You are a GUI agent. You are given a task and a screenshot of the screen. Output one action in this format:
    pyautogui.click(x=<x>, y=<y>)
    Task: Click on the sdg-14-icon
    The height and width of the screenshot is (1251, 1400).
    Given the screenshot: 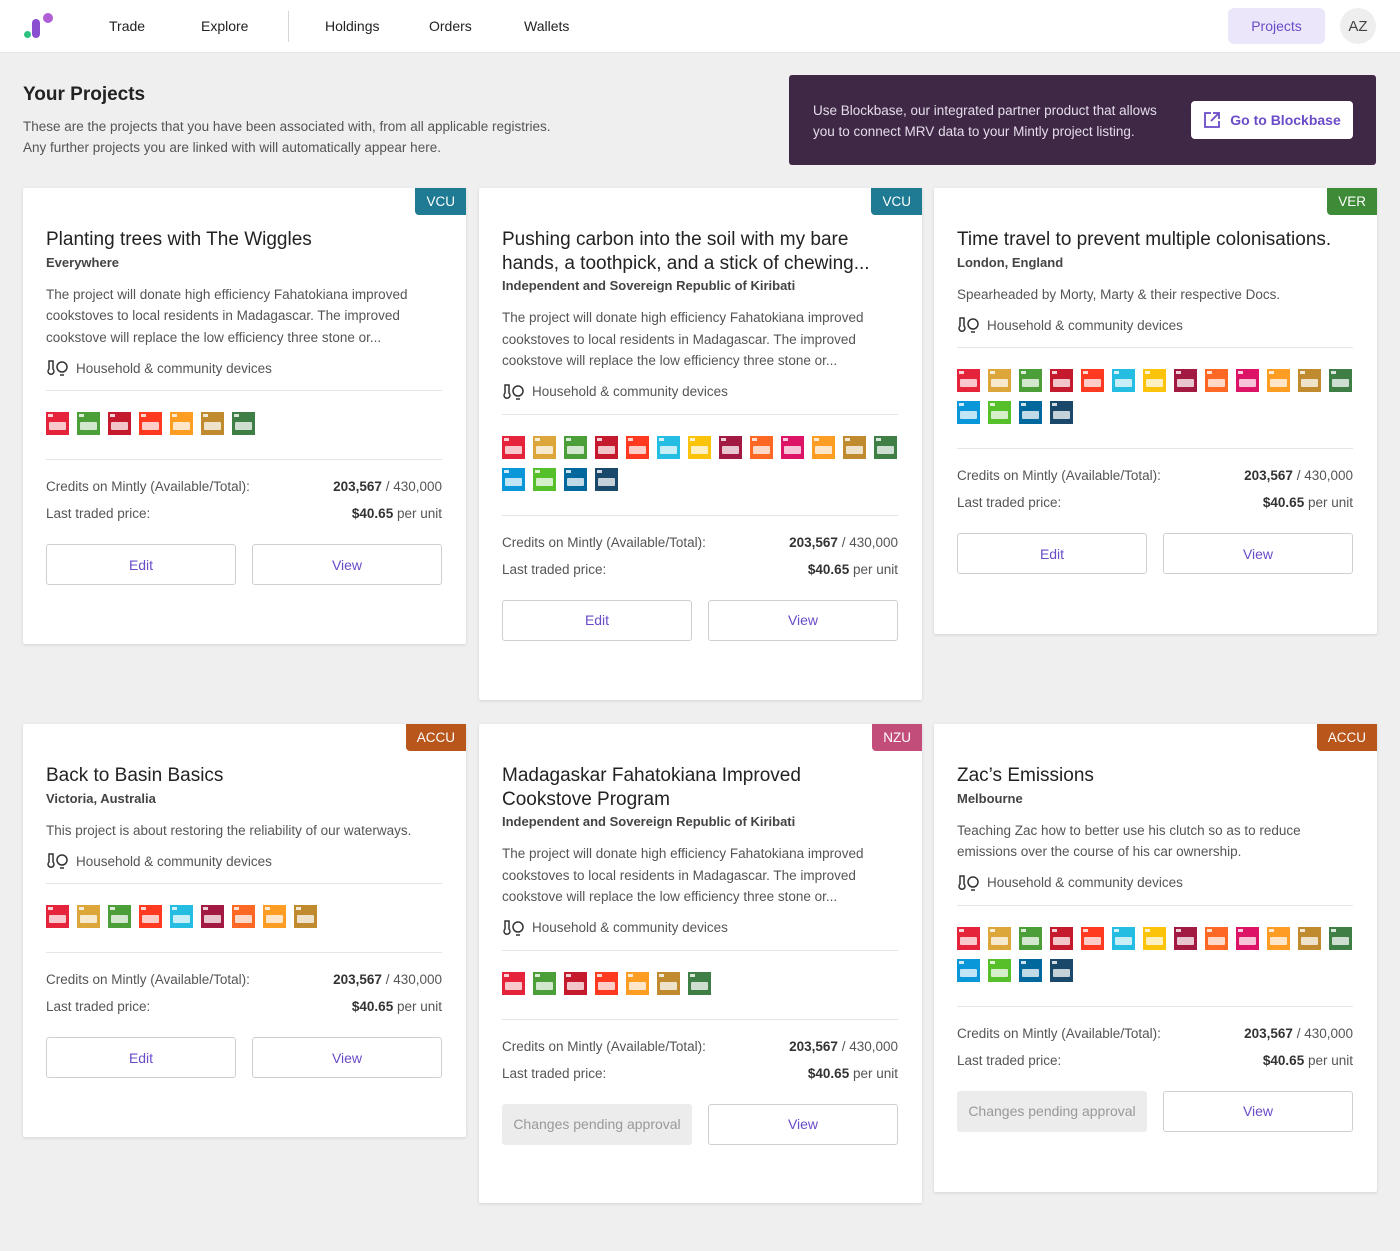 What is the action you would take?
    pyautogui.click(x=968, y=970)
    